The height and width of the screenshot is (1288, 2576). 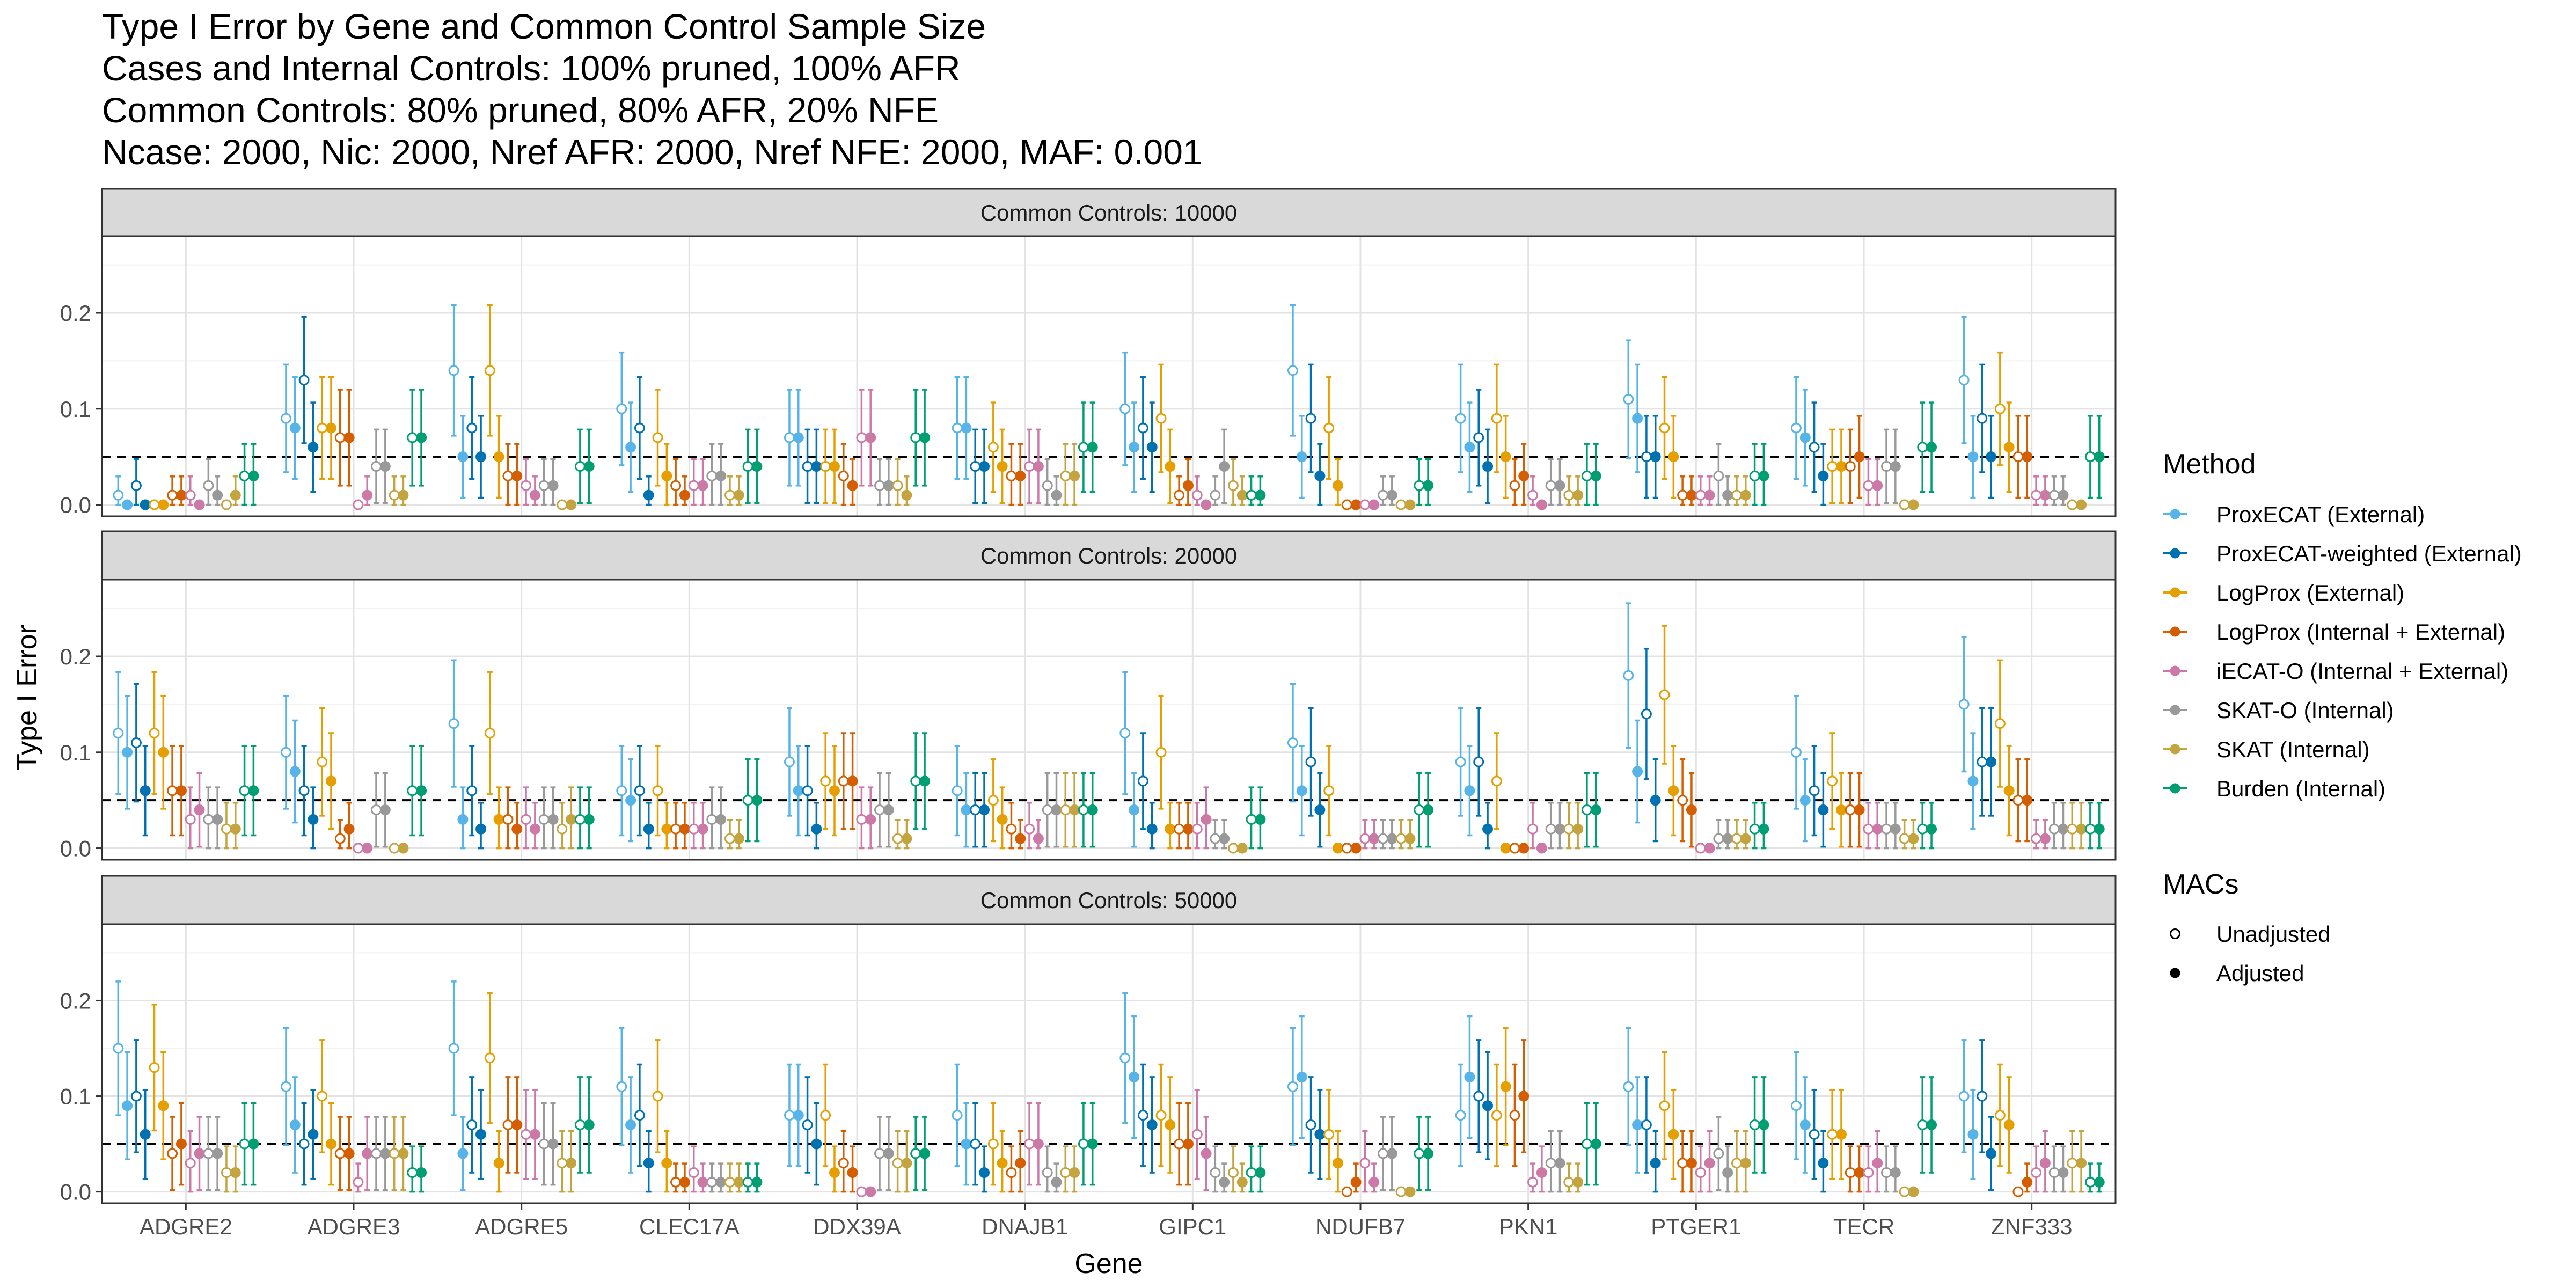 I want to click on x-tick-label: ADGRE5, so click(x=521, y=1226).